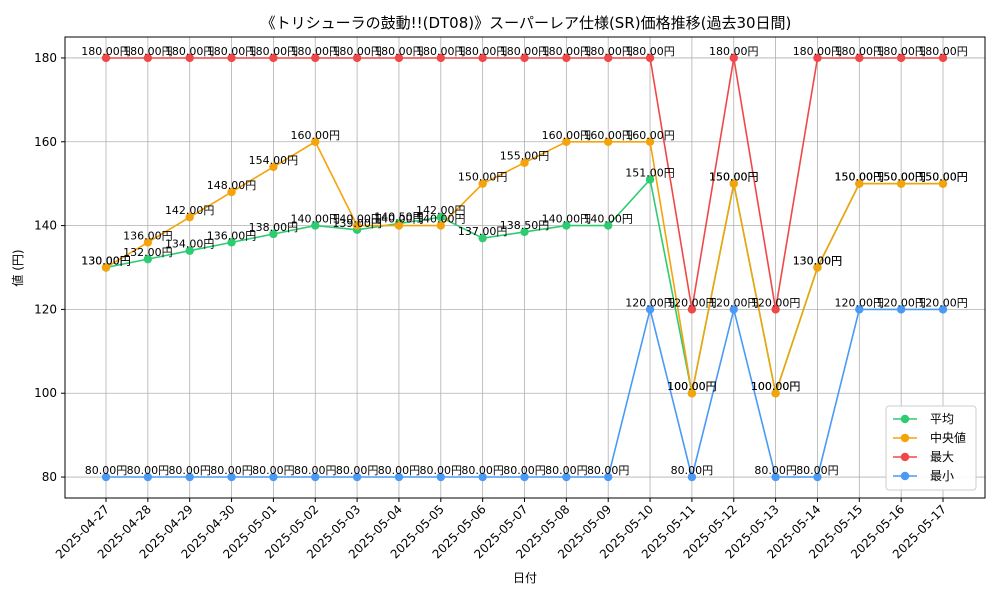 Image resolution: width=1000 pixels, height=604 pixels. Describe the element at coordinates (49, 267) in the screenshot. I see `y-axis: 80 100 120 140 160 180` at that location.